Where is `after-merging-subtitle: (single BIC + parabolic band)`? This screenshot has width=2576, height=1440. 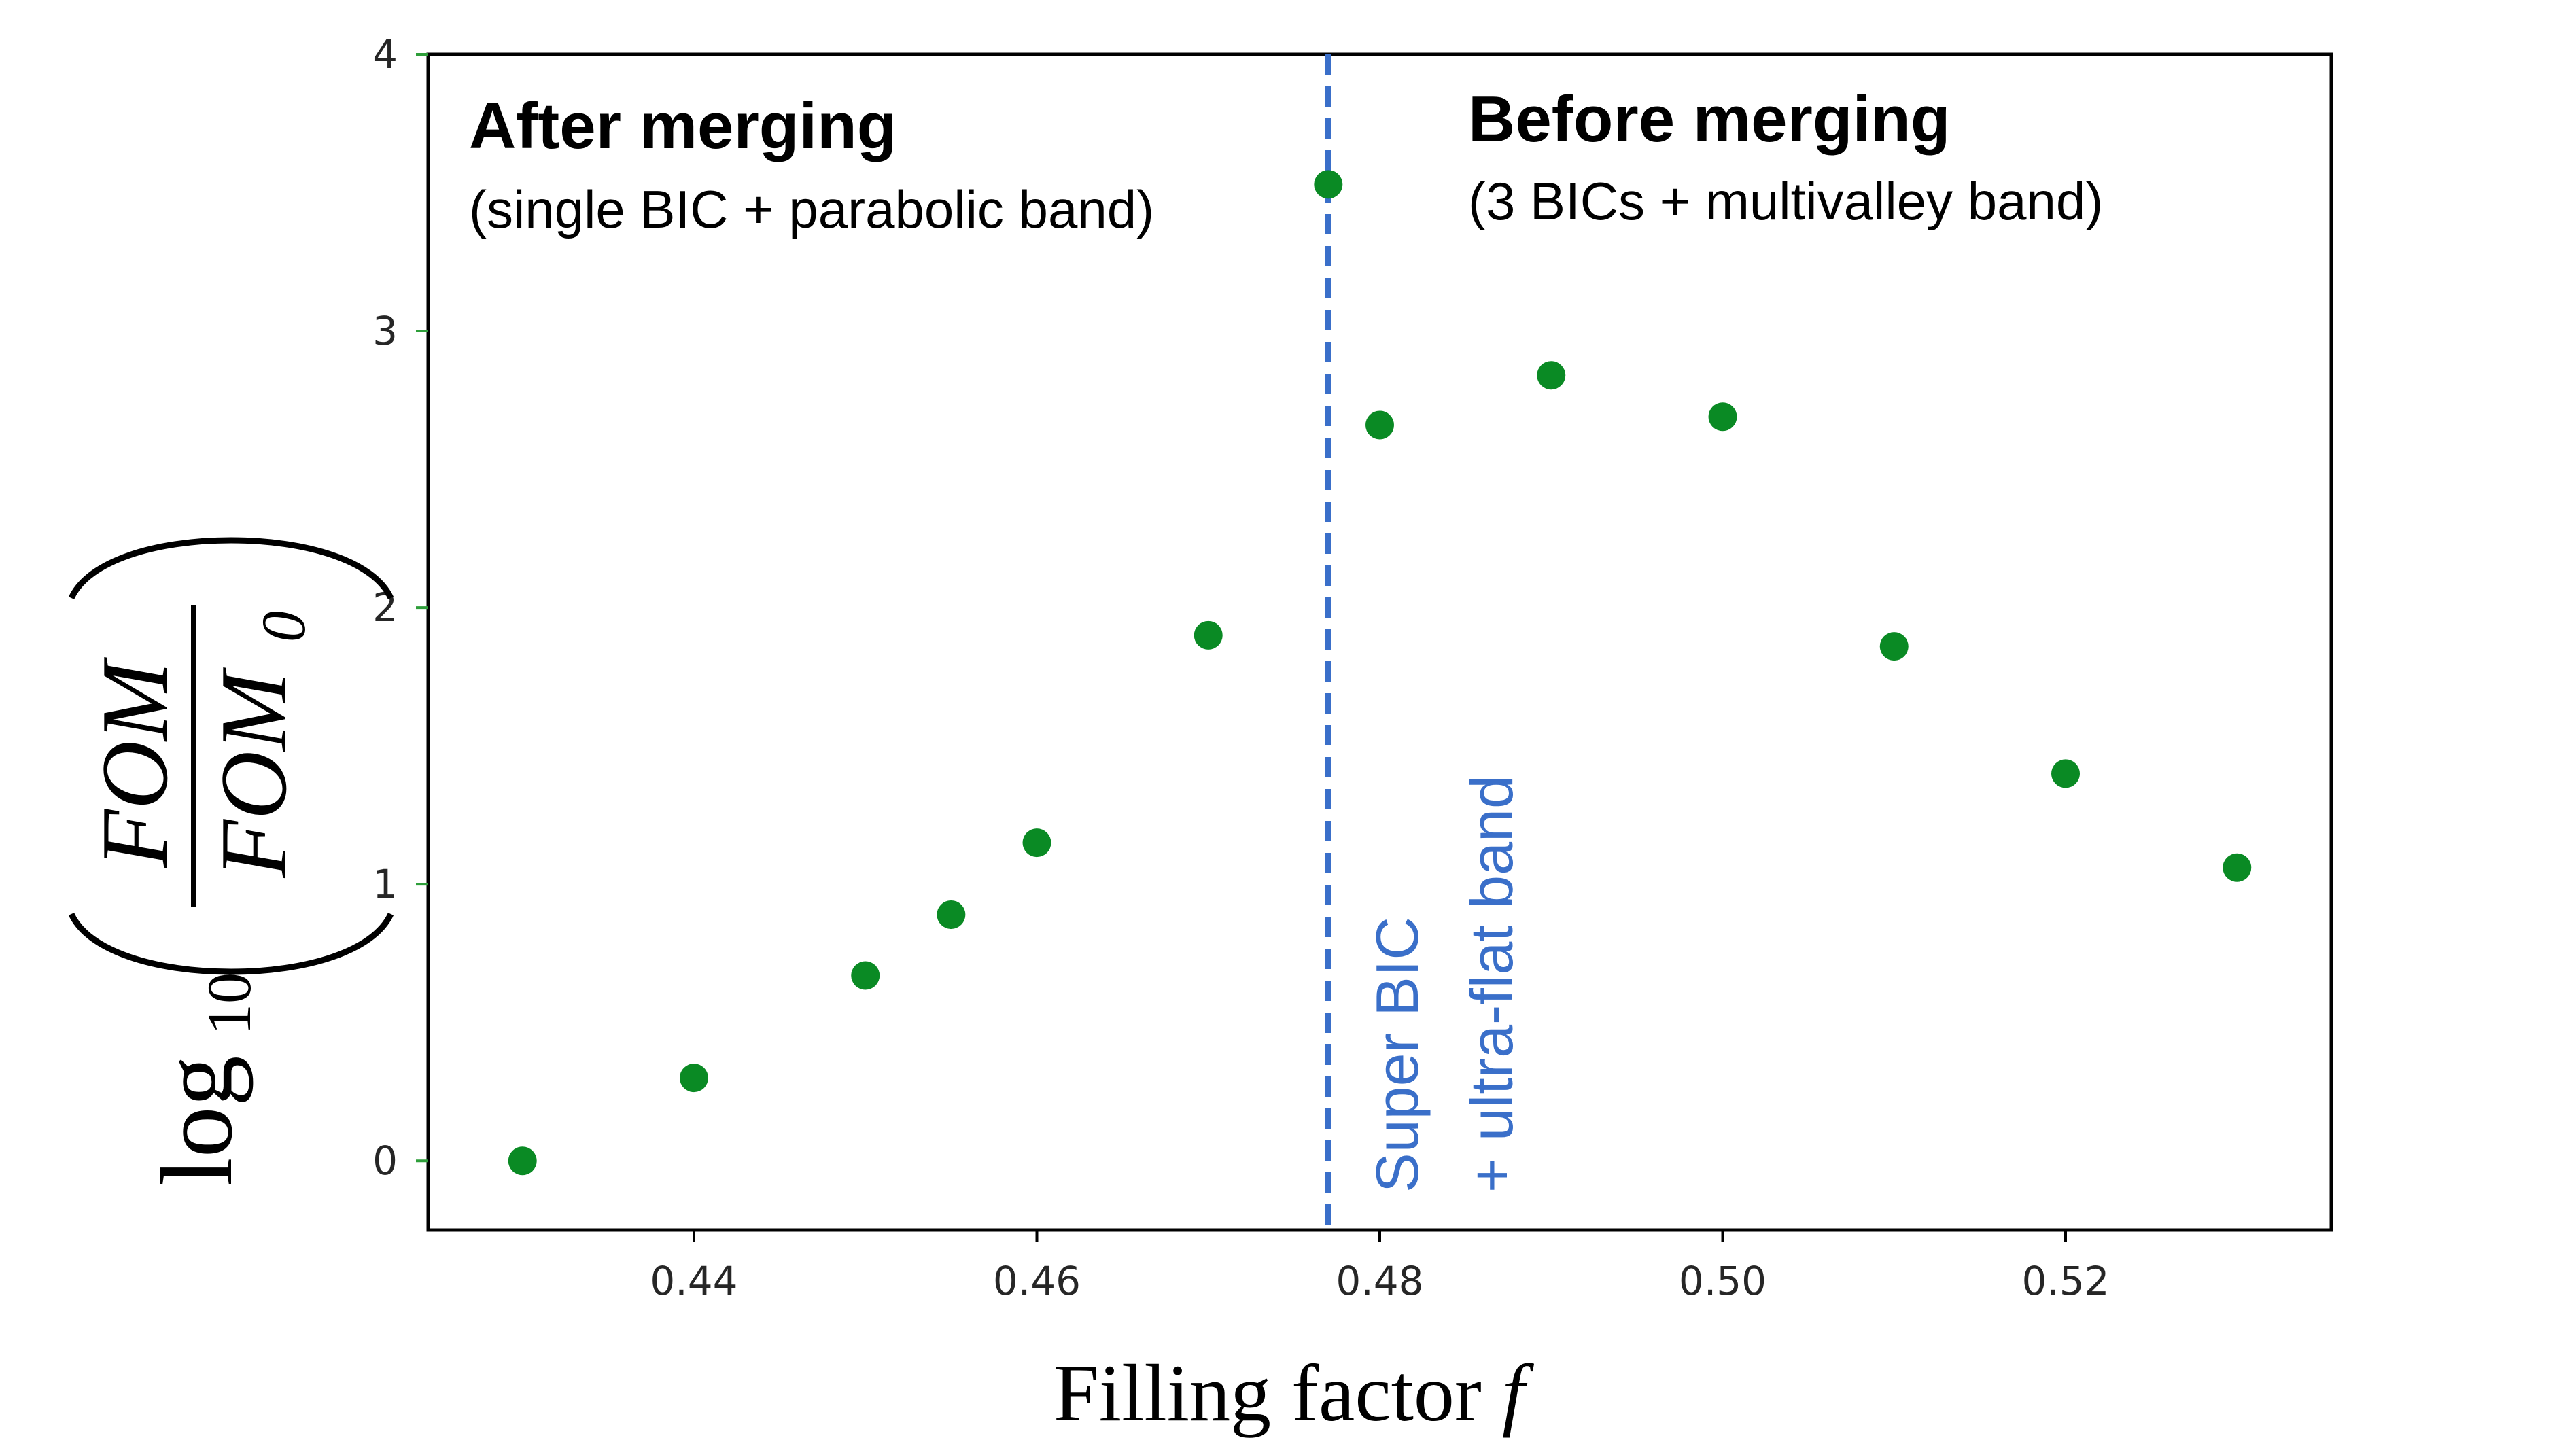
after-merging-subtitle: (single BIC + parabolic band) is located at coordinates (811, 209).